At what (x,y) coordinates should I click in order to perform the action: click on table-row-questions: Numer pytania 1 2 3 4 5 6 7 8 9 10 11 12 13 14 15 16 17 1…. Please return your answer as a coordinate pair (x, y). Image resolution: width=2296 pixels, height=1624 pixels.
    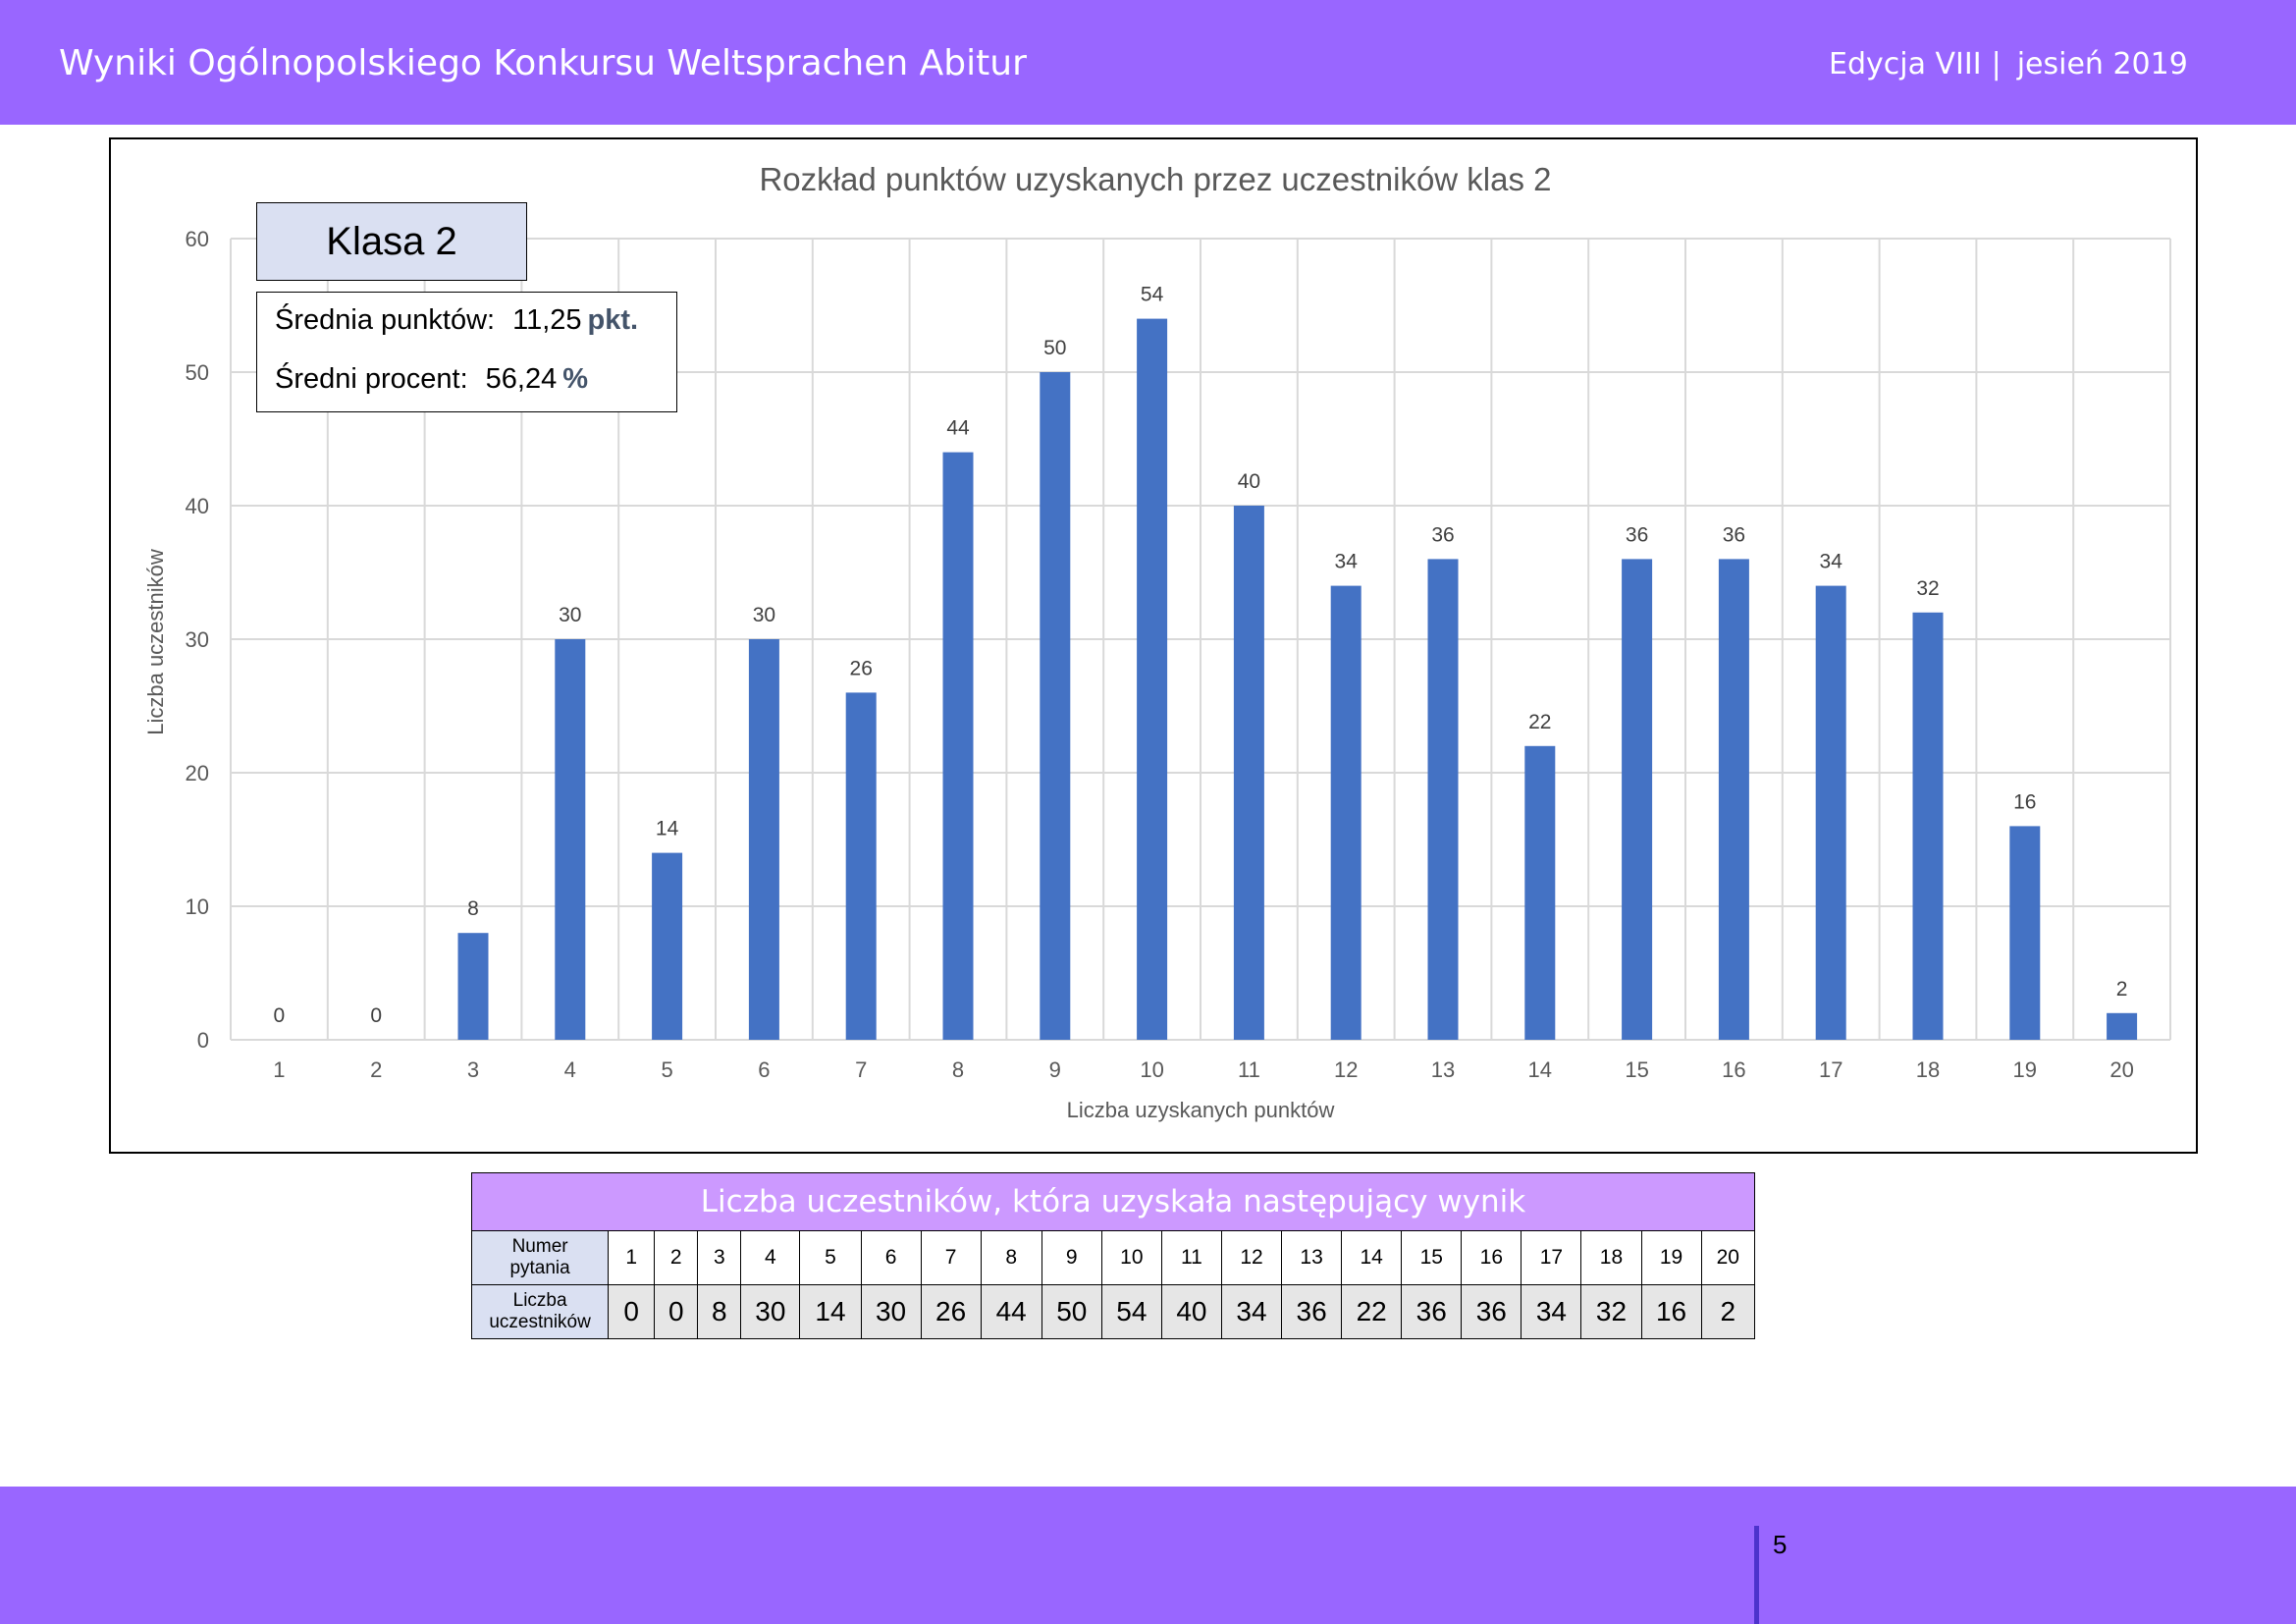
    Looking at the image, I should click on (1113, 1257).